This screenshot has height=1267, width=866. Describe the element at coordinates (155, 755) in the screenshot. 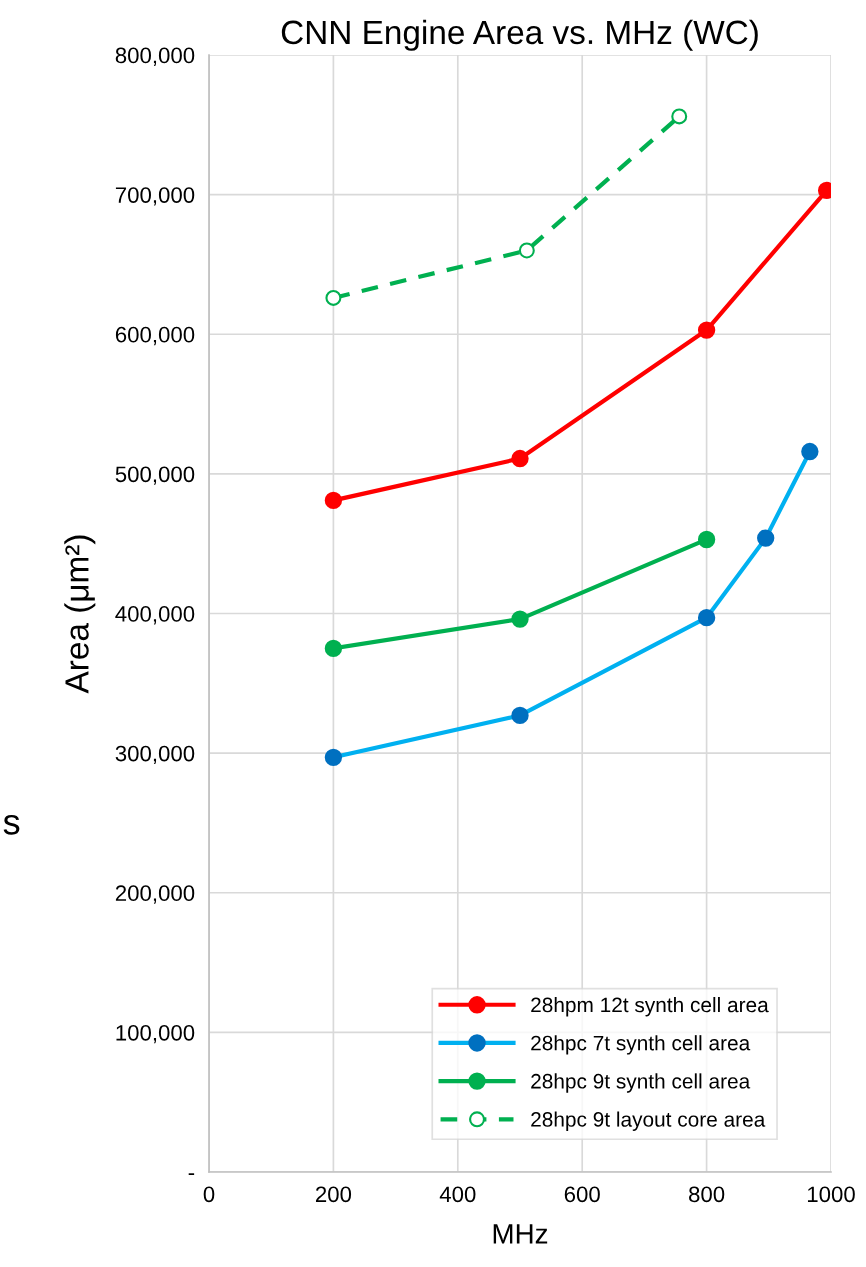

I see `y-tick-label: 300,000` at that location.